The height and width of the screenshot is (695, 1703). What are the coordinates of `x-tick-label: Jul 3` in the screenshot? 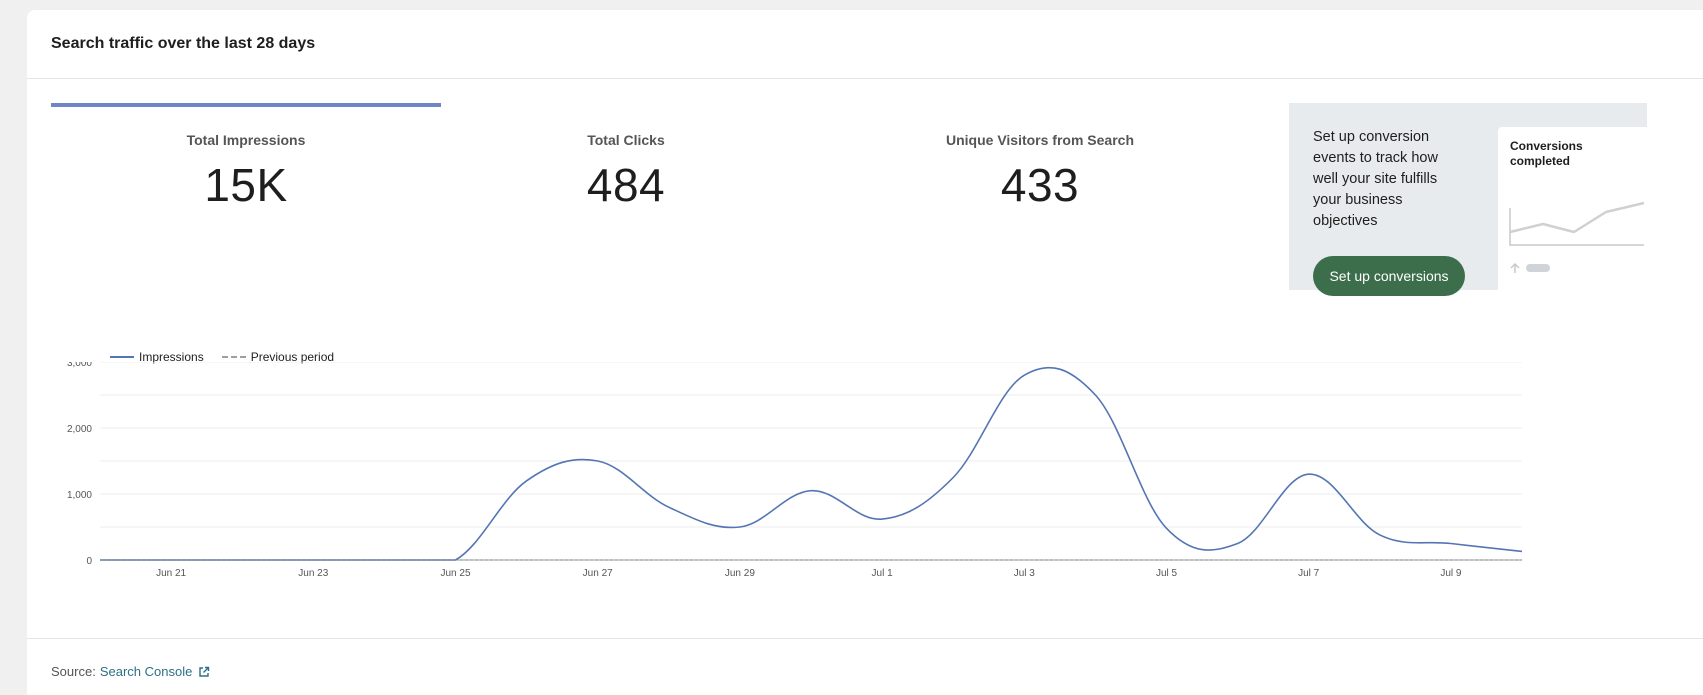 It's located at (1025, 573).